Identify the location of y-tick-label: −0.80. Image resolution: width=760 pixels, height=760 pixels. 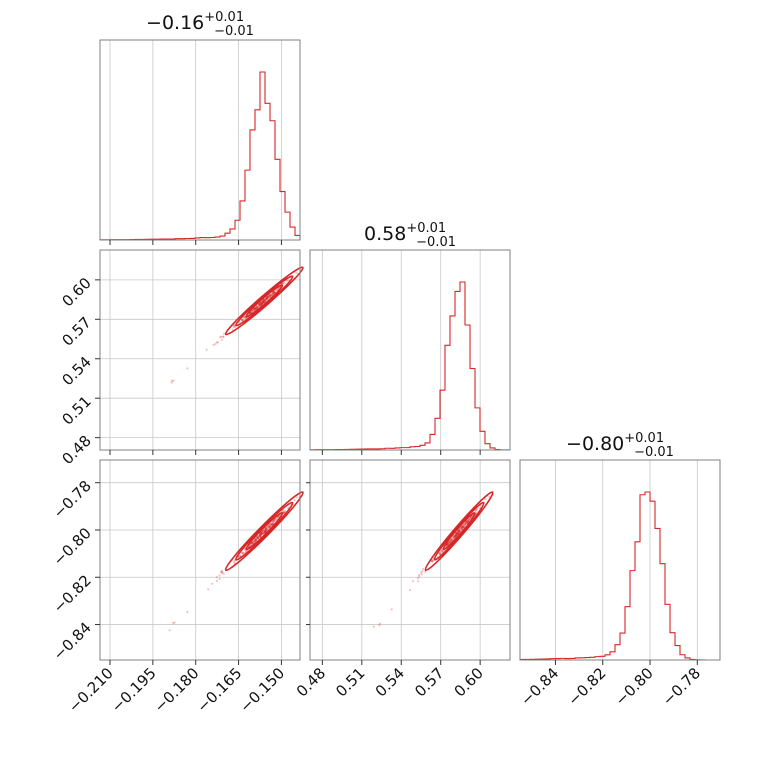
(72, 546).